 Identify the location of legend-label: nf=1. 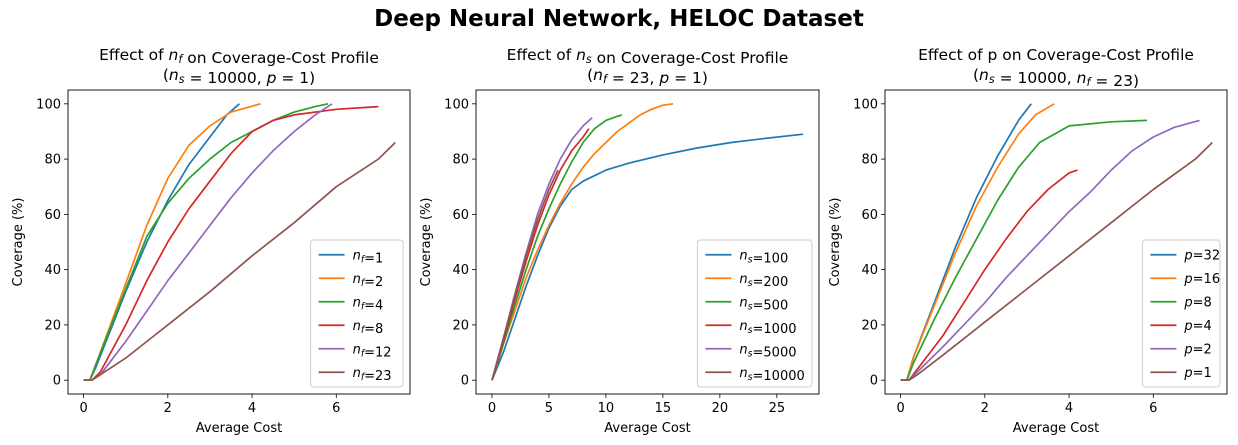
(368, 257).